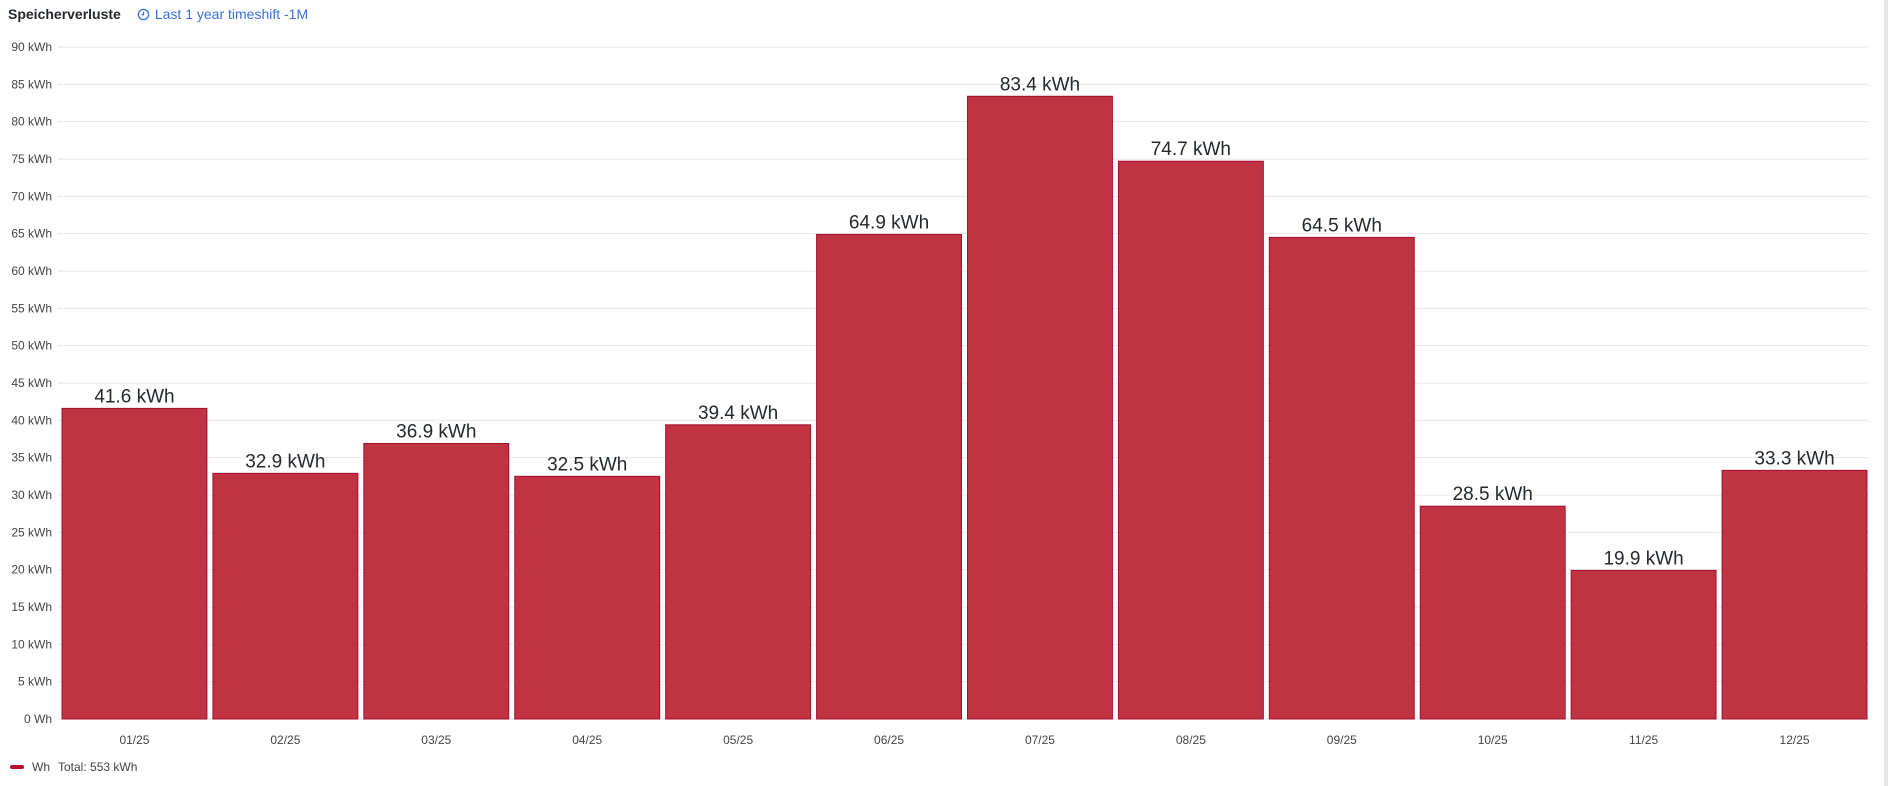 This screenshot has height=786, width=1888. Describe the element at coordinates (31, 458) in the screenshot. I see `y-tick-label: 35 kWh` at that location.